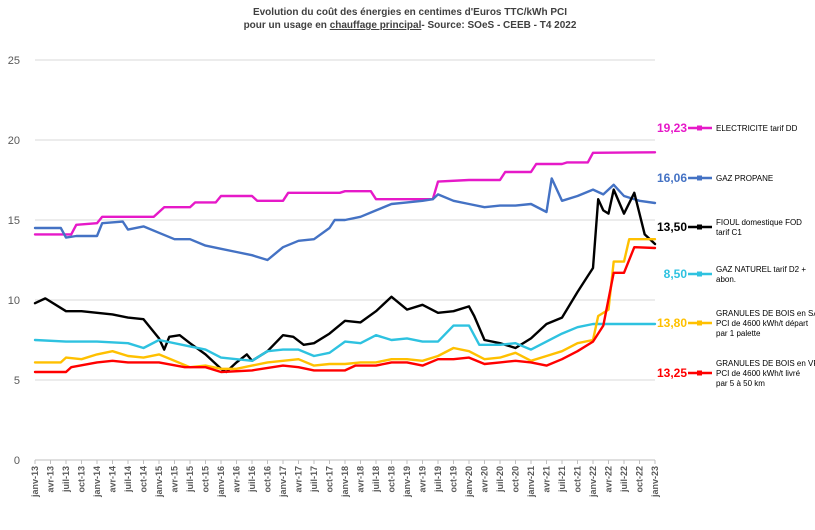 The width and height of the screenshot is (815, 530). Describe the element at coordinates (593, 482) in the screenshot. I see `x-tick-label: janv-22` at that location.